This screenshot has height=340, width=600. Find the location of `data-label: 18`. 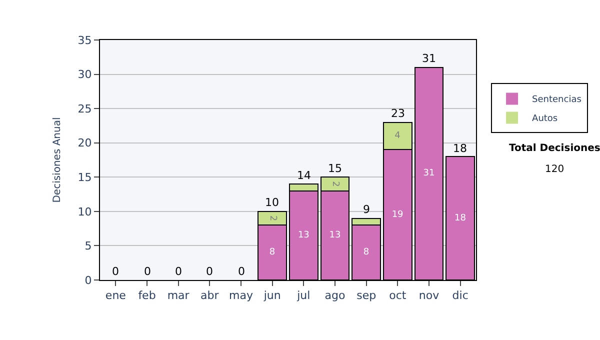

data-label: 18 is located at coordinates (460, 218).